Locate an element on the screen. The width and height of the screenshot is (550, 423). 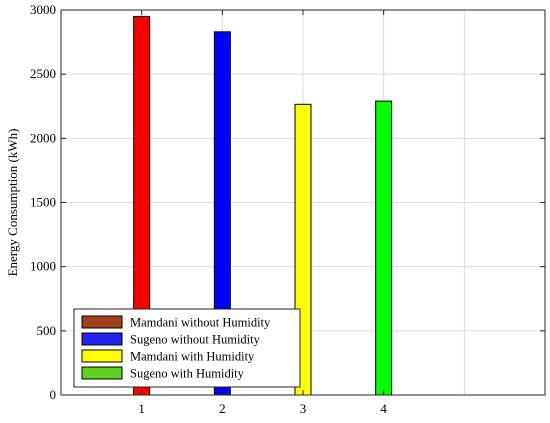
x-tick-label-3: 4 is located at coordinates (383, 408).